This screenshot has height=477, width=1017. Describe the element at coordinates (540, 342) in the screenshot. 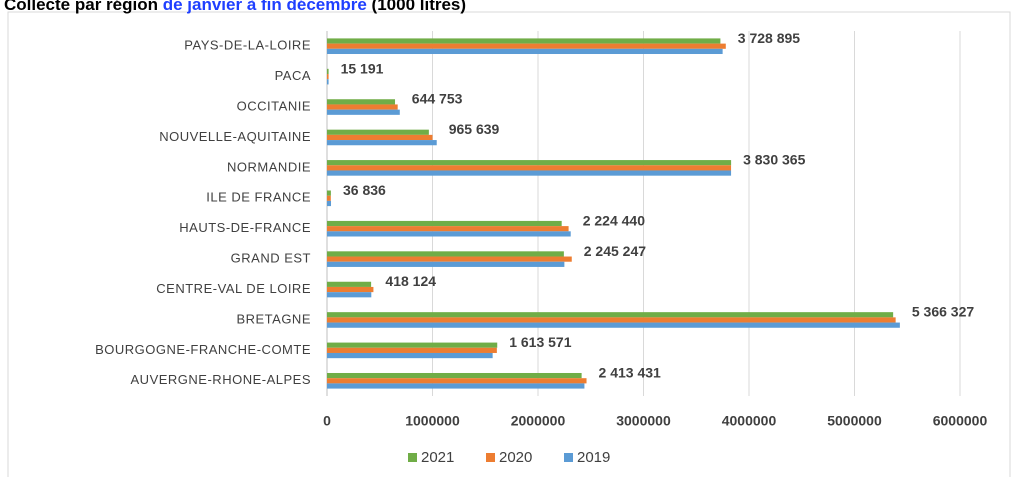

I see `data-label: 1 613 571` at that location.